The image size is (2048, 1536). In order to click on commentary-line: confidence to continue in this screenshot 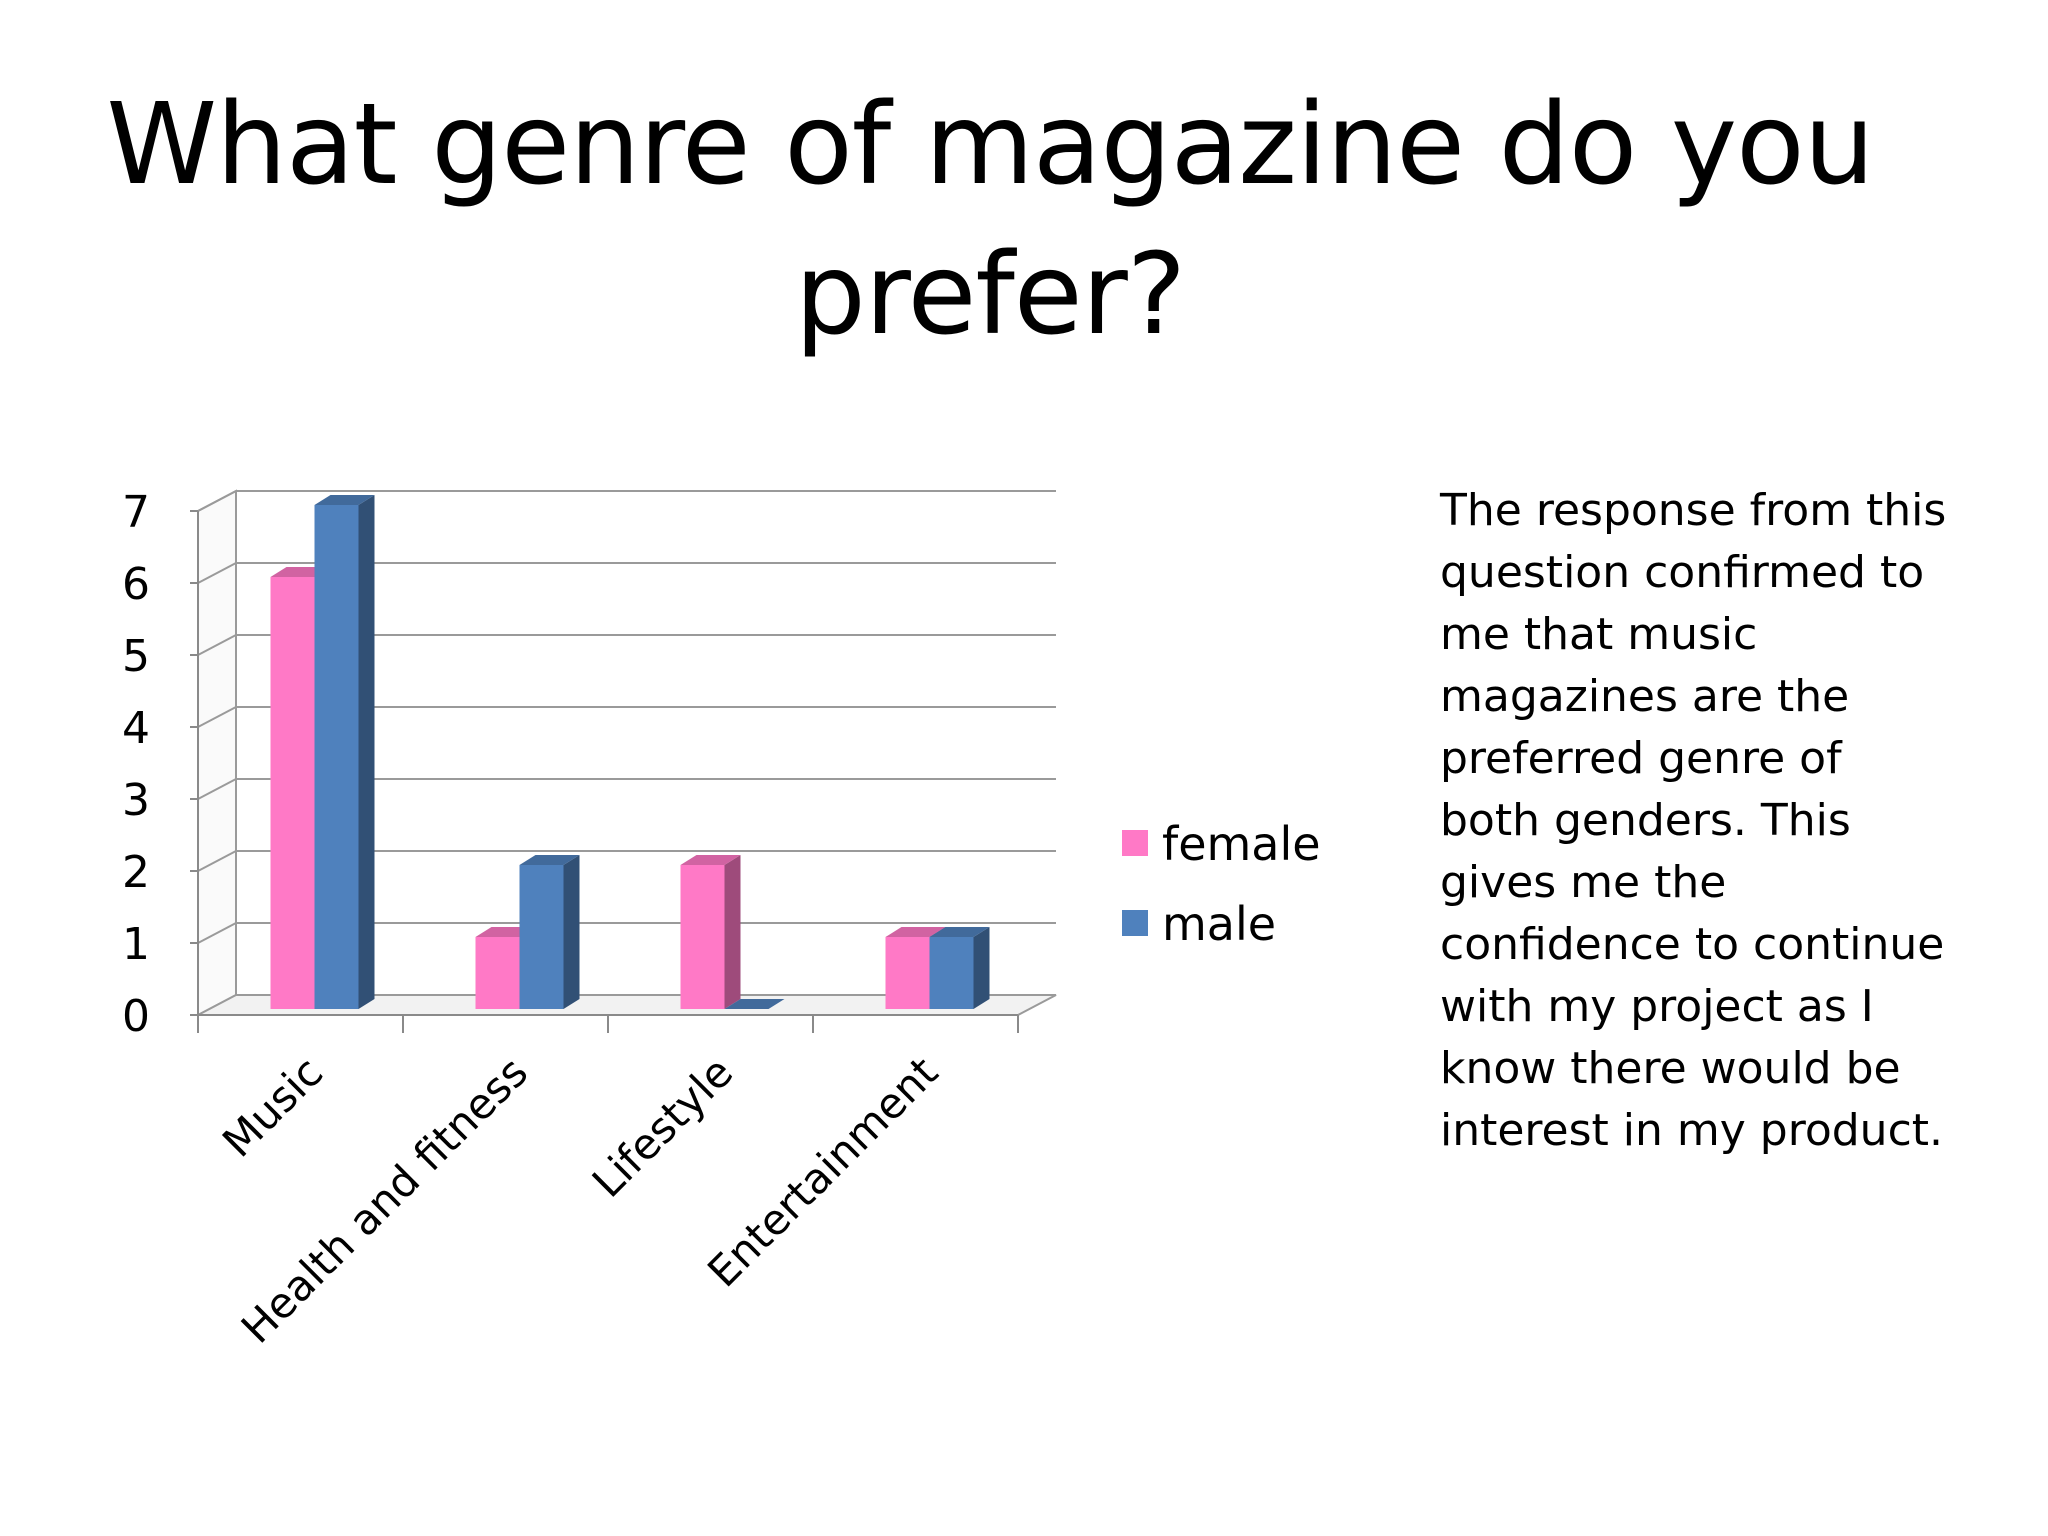, I will do `click(1692, 944)`.